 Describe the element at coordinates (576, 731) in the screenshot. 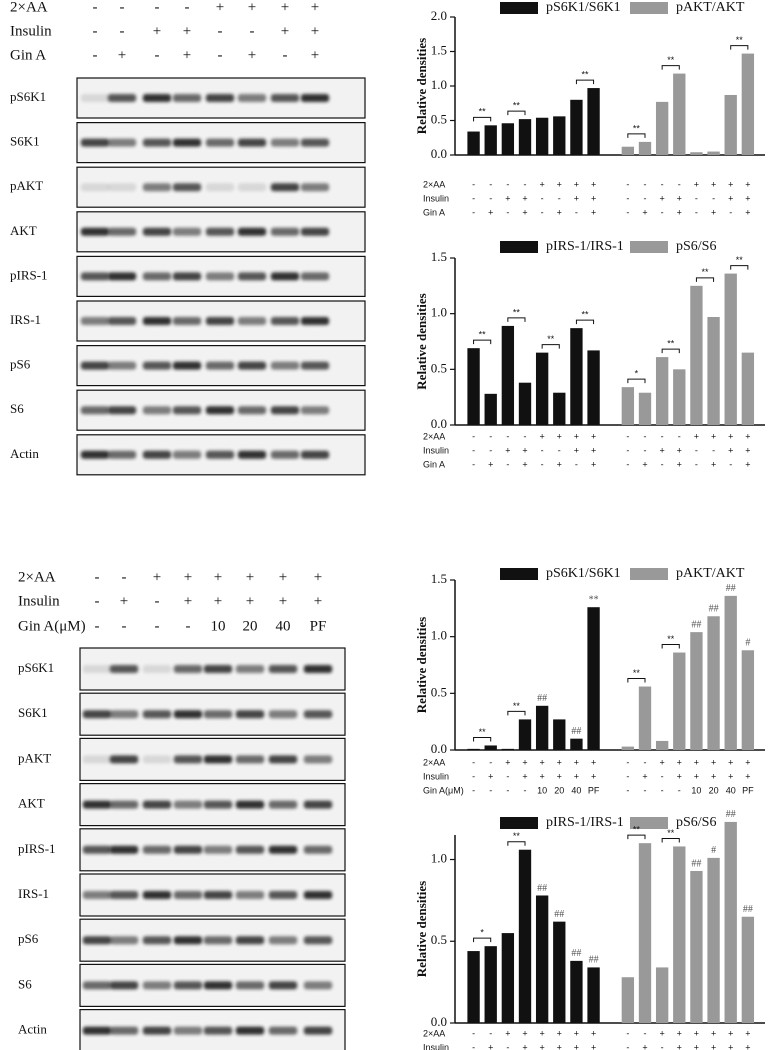

I see `significance-mark: ##` at that location.